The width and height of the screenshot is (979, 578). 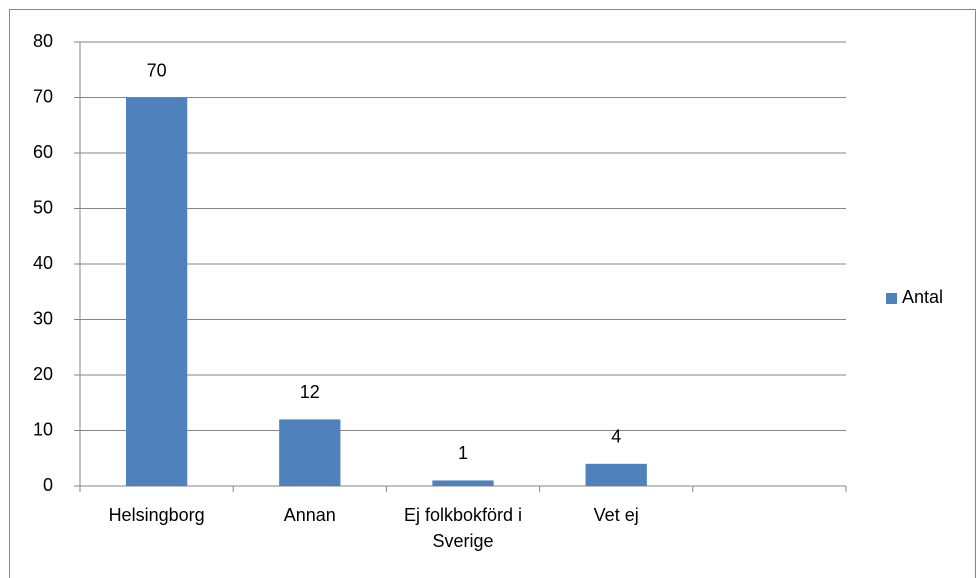 I want to click on y-tick-label: 10, so click(x=43, y=429).